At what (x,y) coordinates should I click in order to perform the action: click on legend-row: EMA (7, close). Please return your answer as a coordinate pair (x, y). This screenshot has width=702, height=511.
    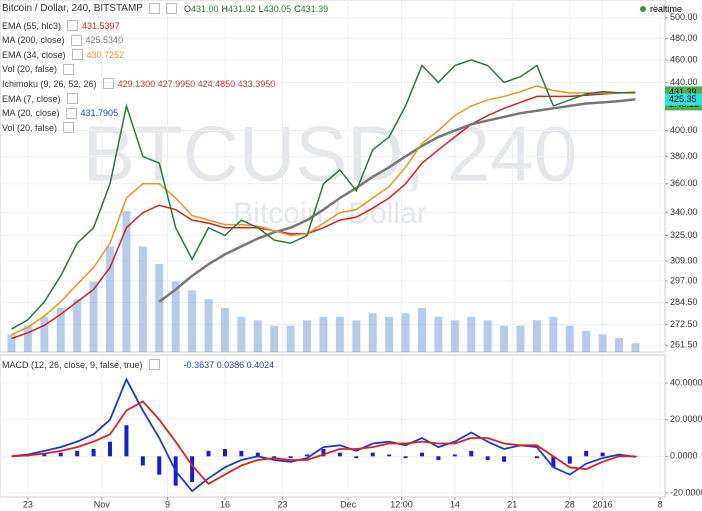
    Looking at the image, I should click on (40, 98).